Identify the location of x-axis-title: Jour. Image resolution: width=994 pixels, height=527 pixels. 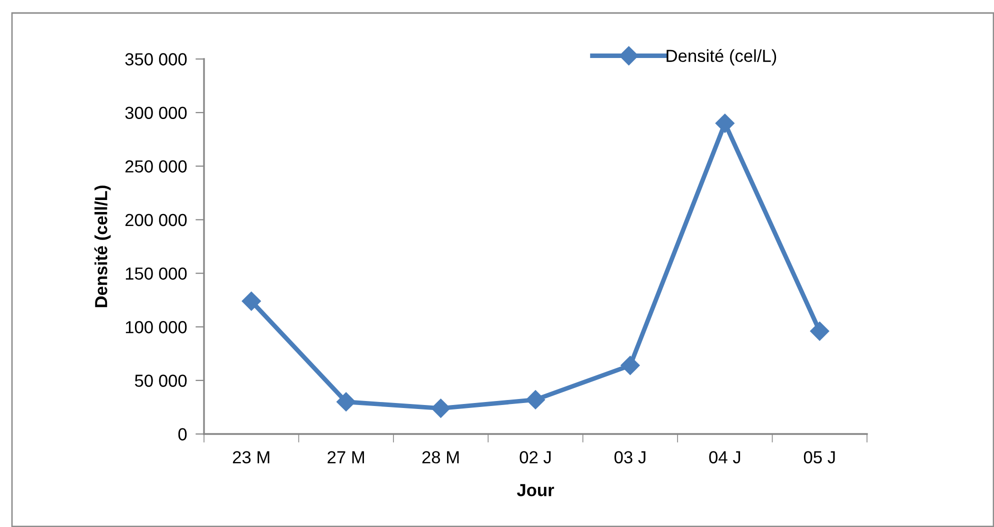
(535, 490).